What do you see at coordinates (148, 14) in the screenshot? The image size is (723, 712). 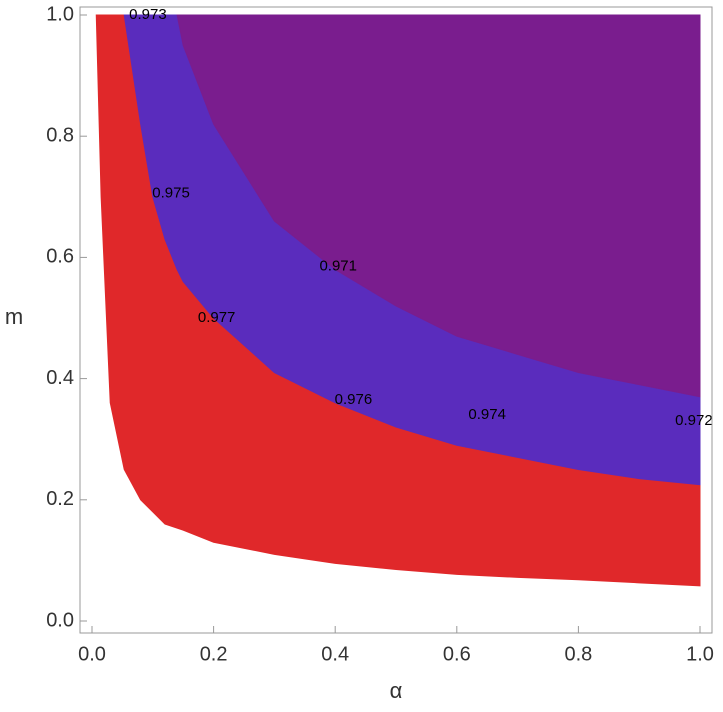 I see `contour-label: 0.973` at bounding box center [148, 14].